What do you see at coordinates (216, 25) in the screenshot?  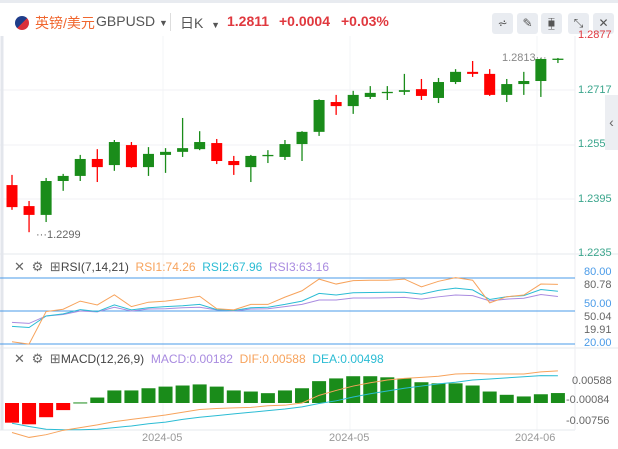 I see `chevron-down-icon: ▼` at bounding box center [216, 25].